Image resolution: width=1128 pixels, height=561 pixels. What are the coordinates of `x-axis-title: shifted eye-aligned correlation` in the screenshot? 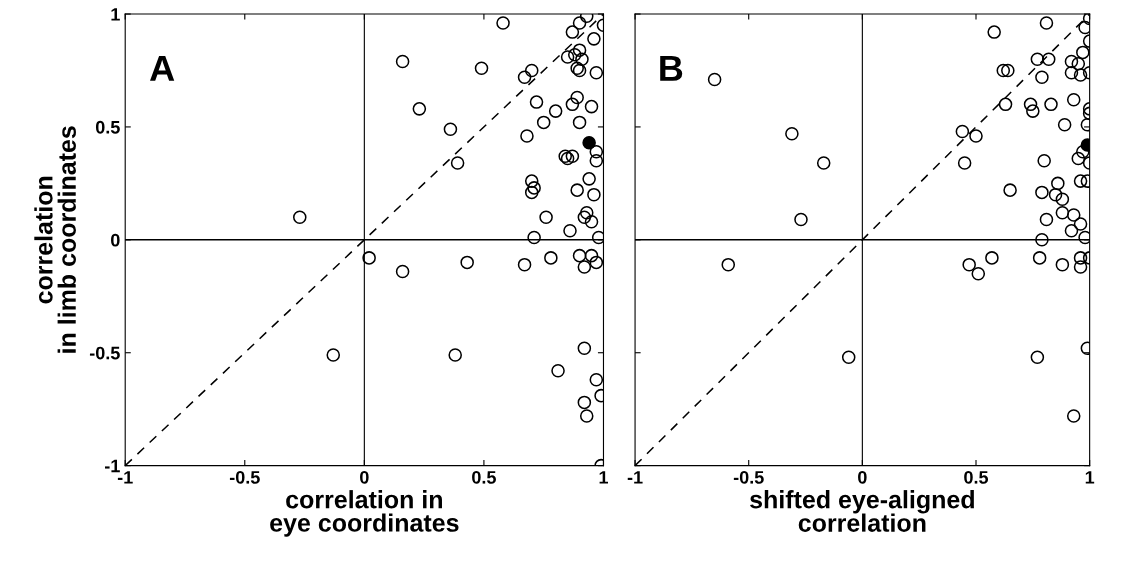 It's located at (862, 511).